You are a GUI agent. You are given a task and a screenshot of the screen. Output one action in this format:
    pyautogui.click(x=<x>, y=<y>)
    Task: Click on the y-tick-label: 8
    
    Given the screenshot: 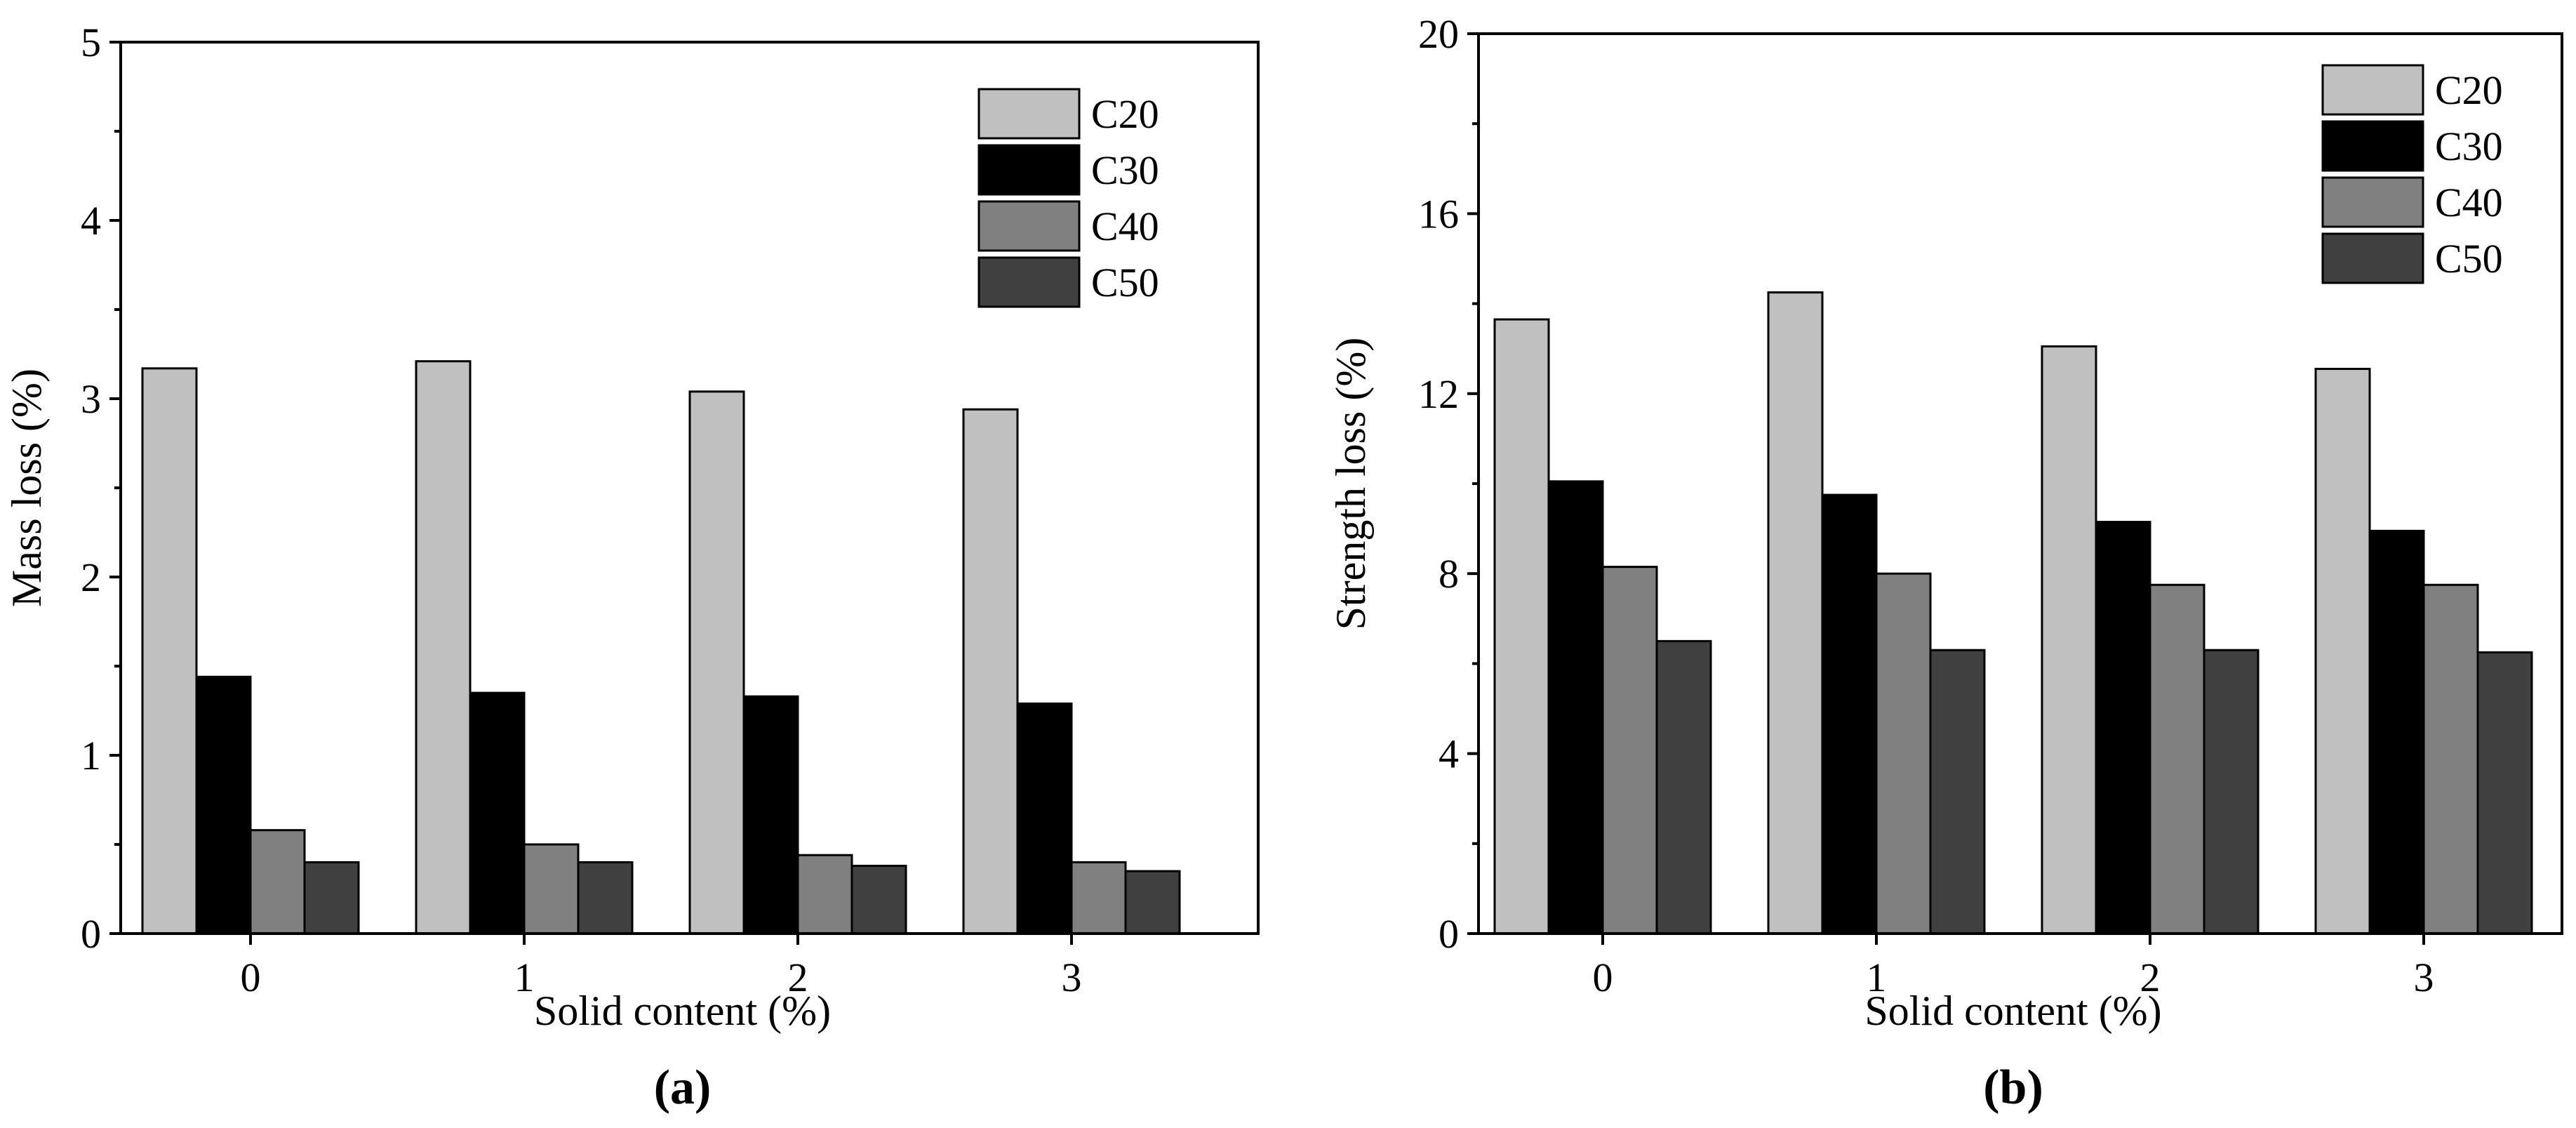 What is the action you would take?
    pyautogui.click(x=1449, y=574)
    